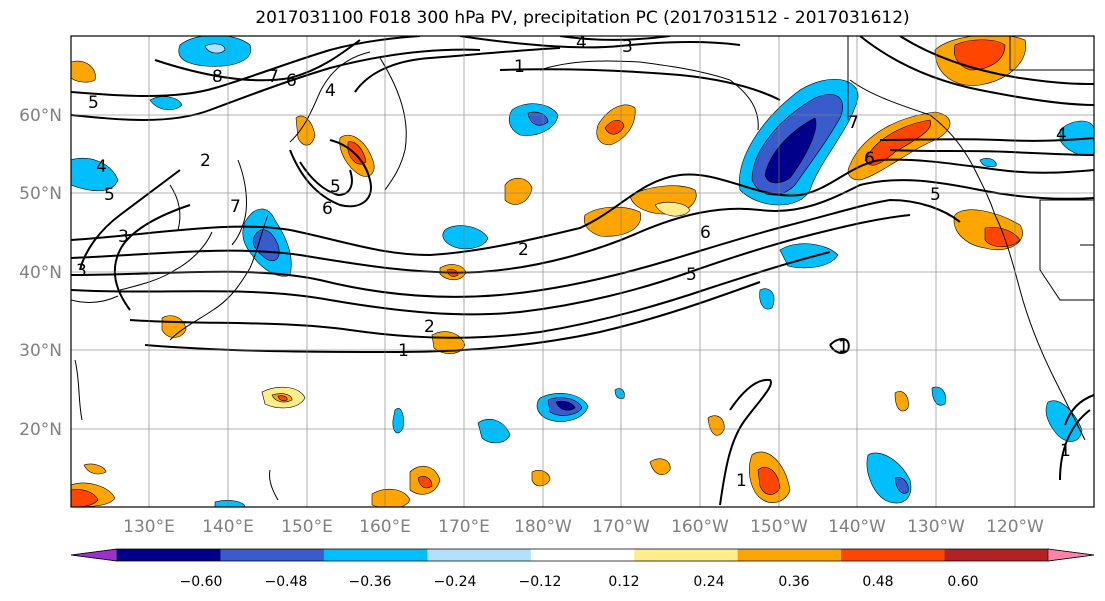  What do you see at coordinates (623, 582) in the screenshot?
I see `colorbar-tick-label: 0.12` at bounding box center [623, 582].